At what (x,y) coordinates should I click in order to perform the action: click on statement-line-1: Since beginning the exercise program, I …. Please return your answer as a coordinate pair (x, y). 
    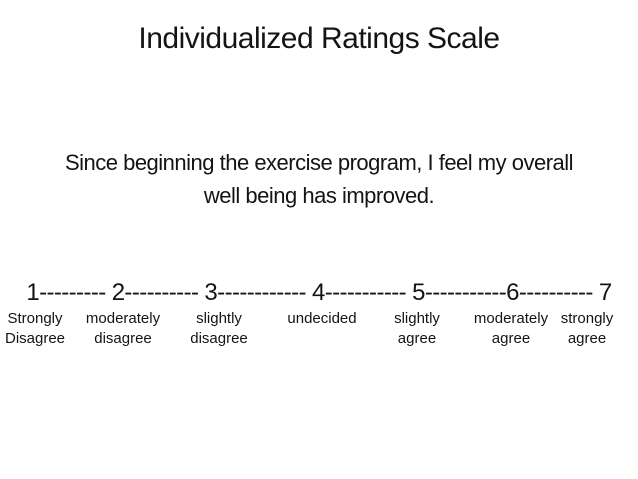
    Looking at the image, I should click on (319, 162).